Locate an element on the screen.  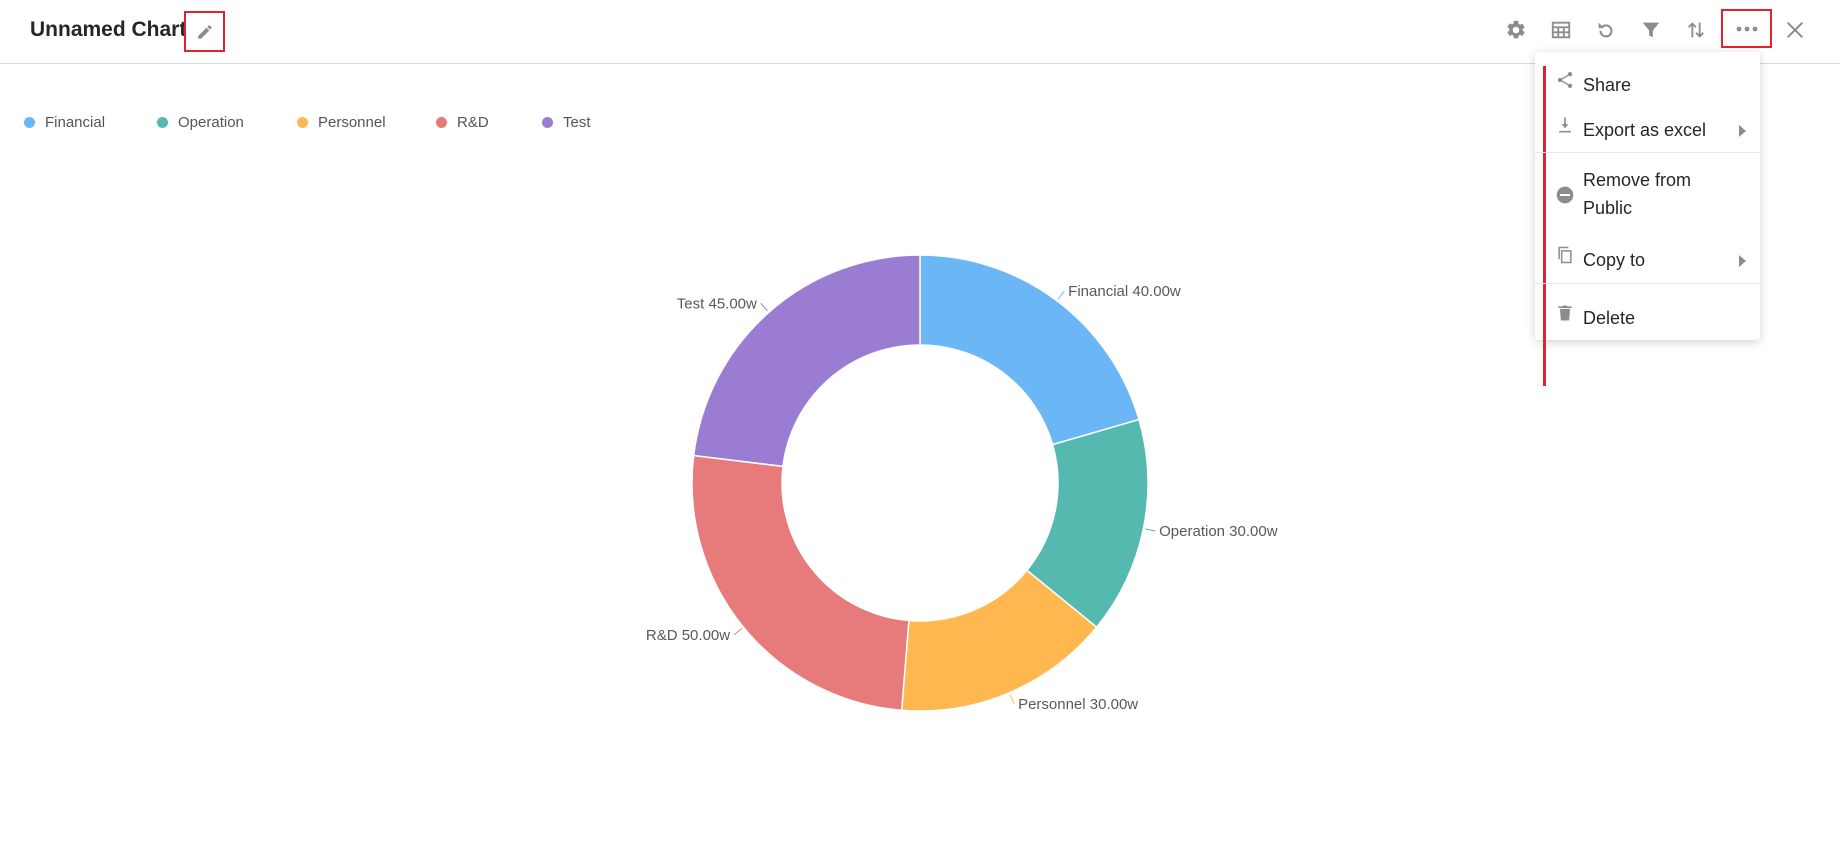
sort-icon is located at coordinates (1696, 30).